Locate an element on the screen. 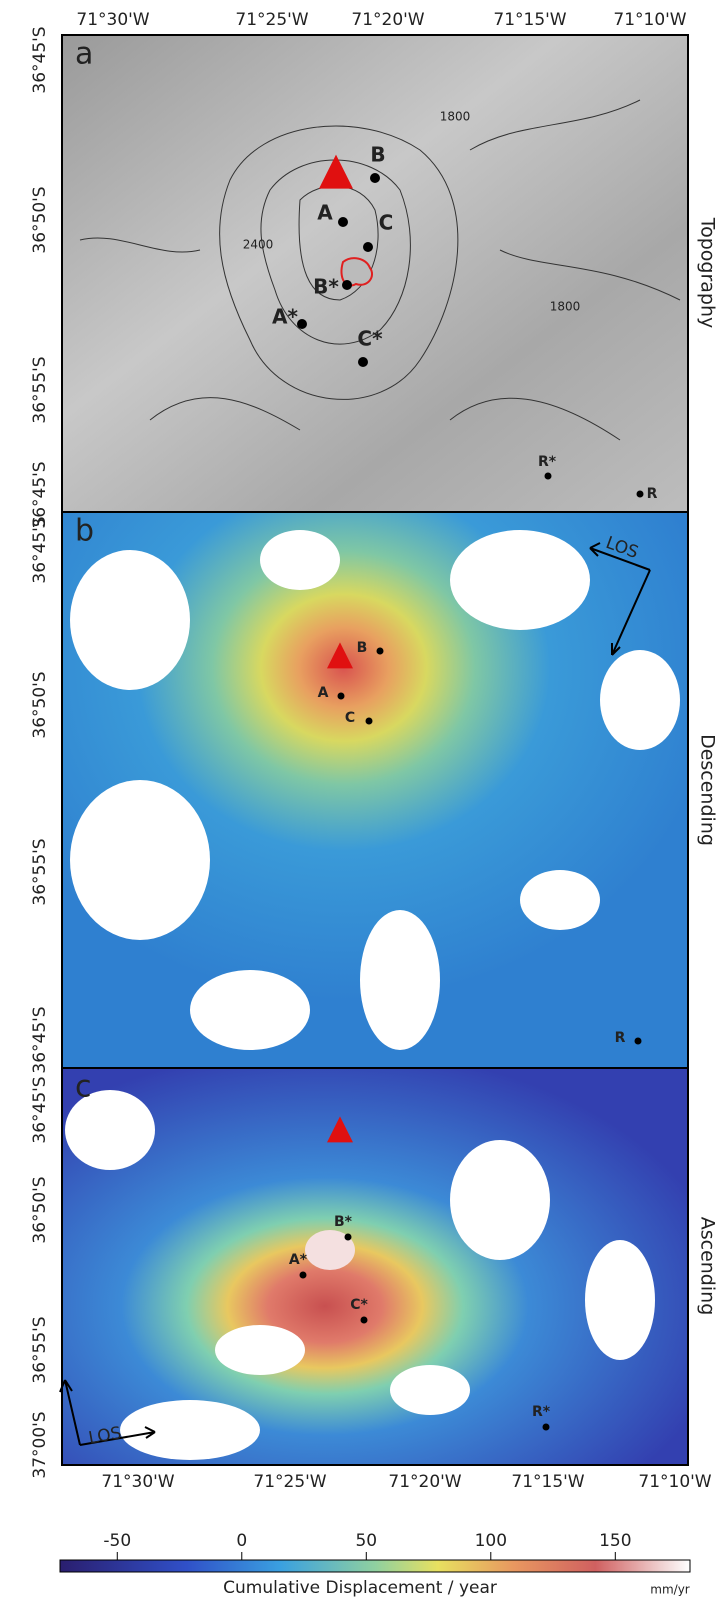  top-lon-label: 71°20'W is located at coordinates (387, 20).